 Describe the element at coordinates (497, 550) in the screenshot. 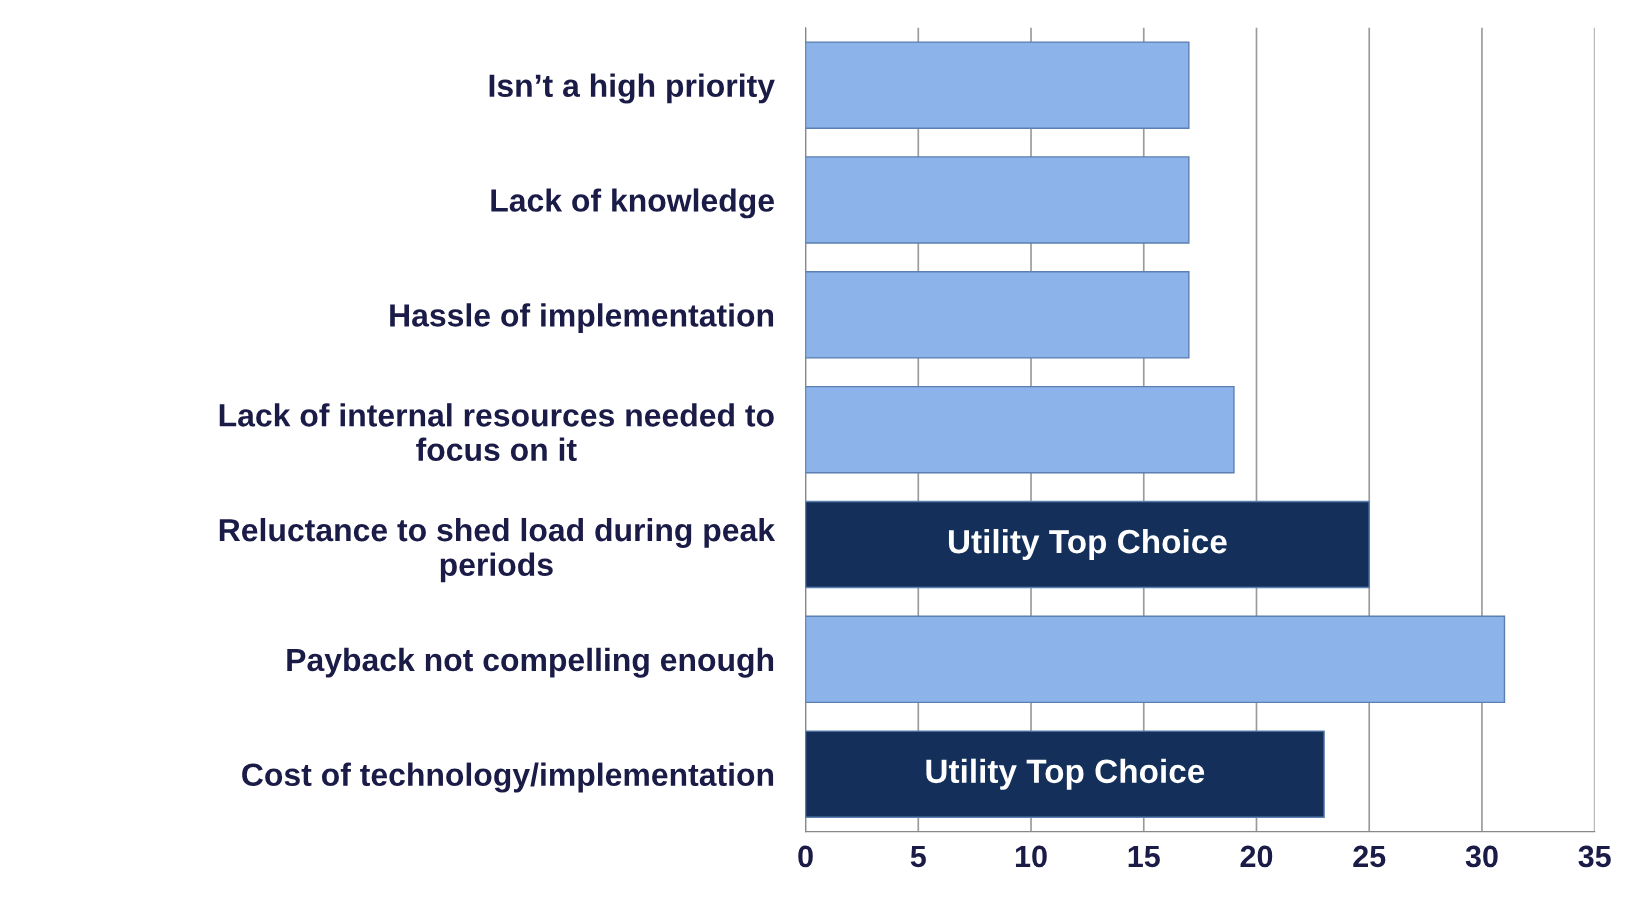

I see `y-tick-label: Reluctance to shed load during peak periods` at that location.